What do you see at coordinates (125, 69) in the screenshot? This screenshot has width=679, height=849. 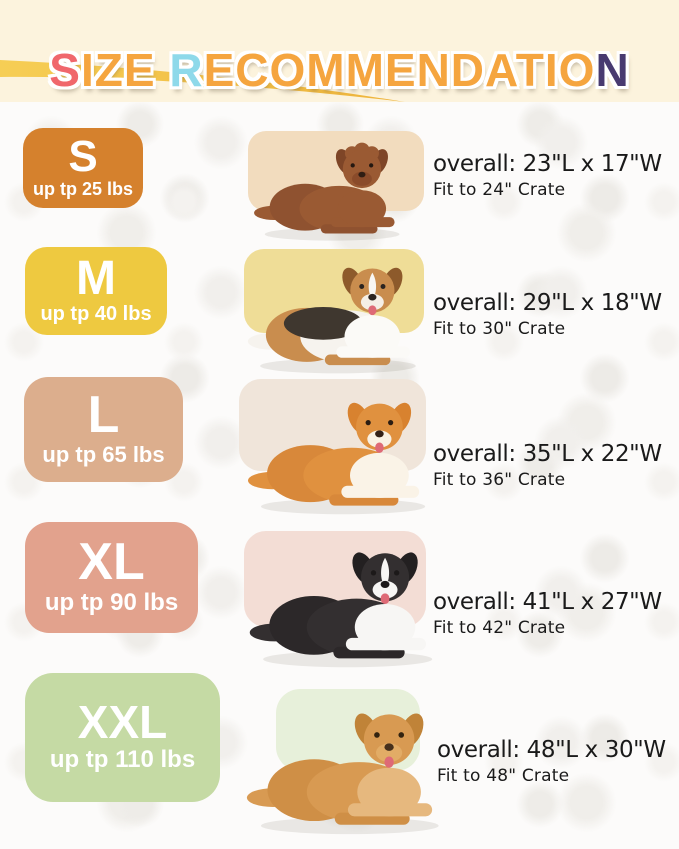 I see `title-segment: IZE` at bounding box center [125, 69].